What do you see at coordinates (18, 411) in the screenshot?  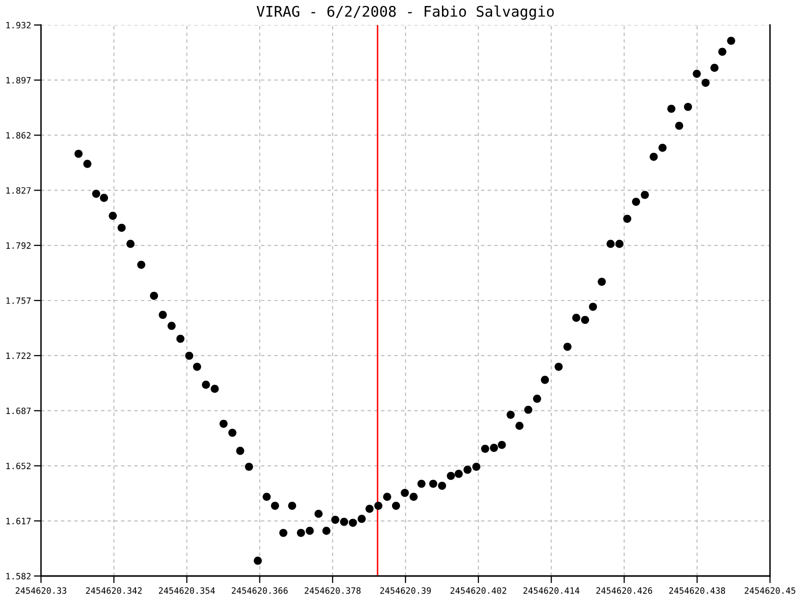 I see `y-tick-label: 1.687` at bounding box center [18, 411].